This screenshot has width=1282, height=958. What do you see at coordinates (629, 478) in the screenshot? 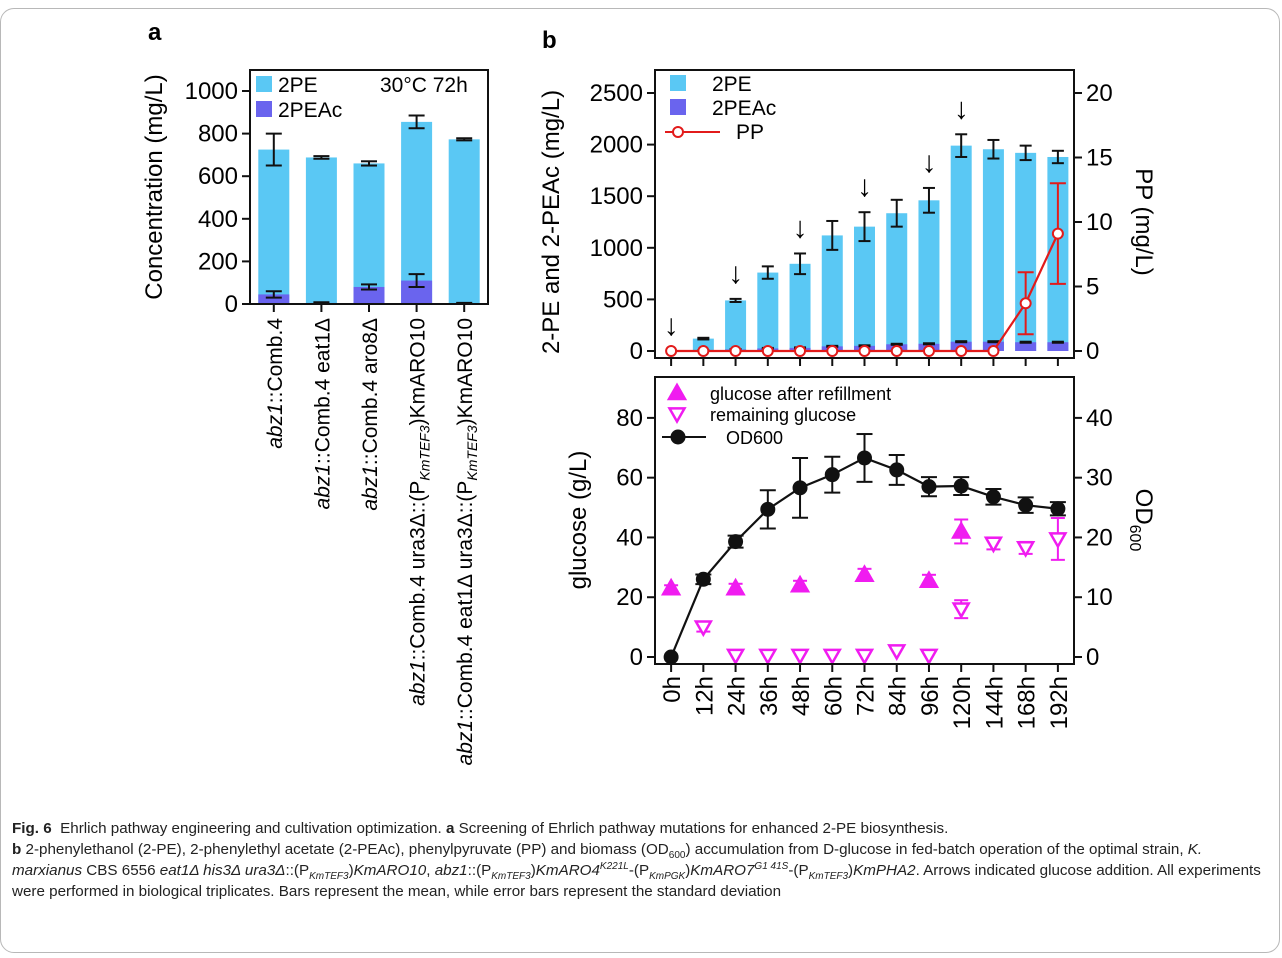
I see `y-tick-label: 60` at bounding box center [629, 478].